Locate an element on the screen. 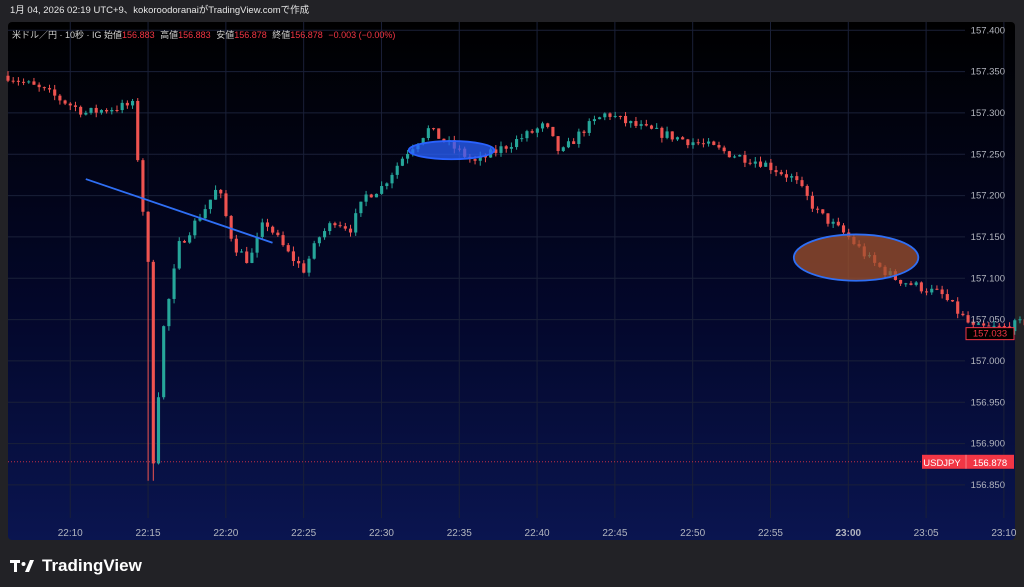  y-tick-label: 157.250 is located at coordinates (988, 154).